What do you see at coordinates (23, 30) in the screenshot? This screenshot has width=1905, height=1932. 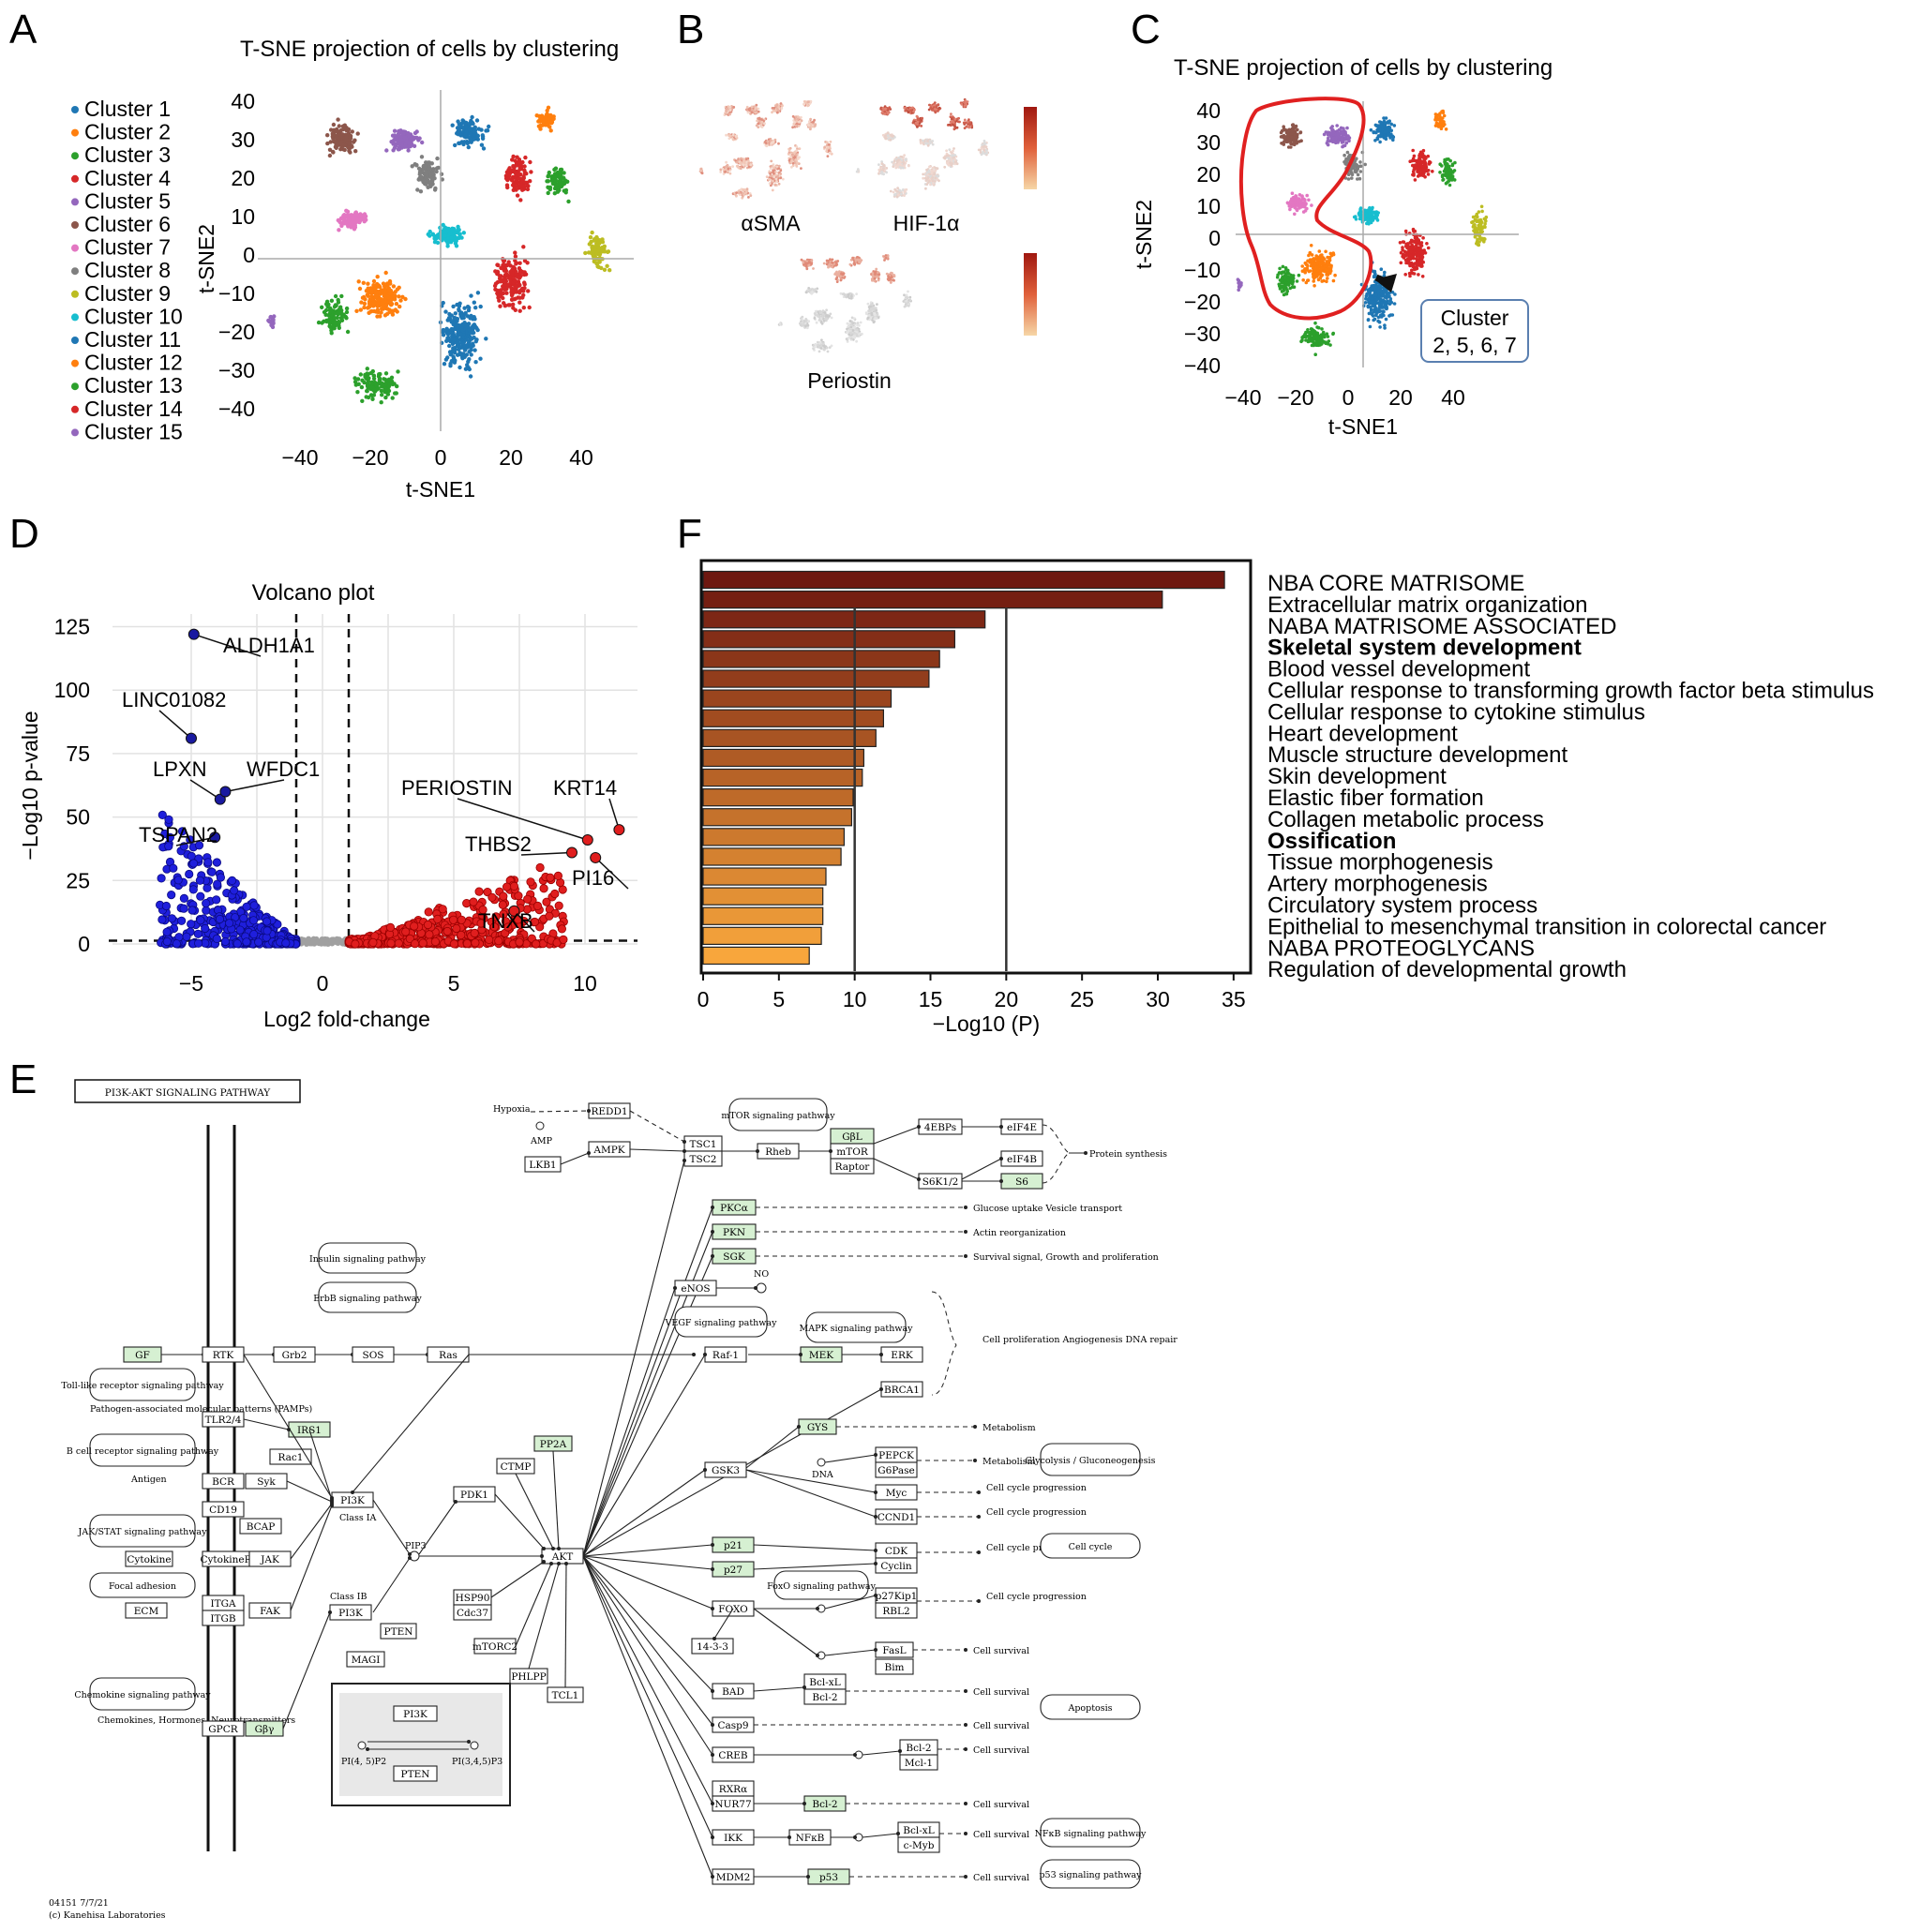 I see `panel-label-a: A` at bounding box center [23, 30].